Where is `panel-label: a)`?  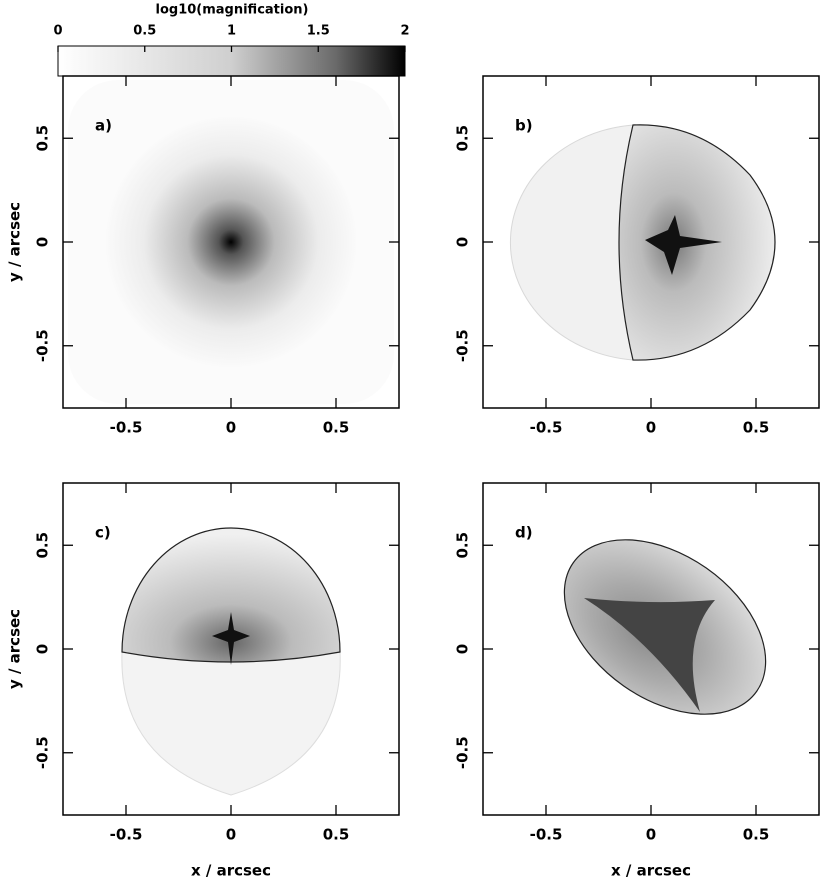 panel-label: a) is located at coordinates (103, 126).